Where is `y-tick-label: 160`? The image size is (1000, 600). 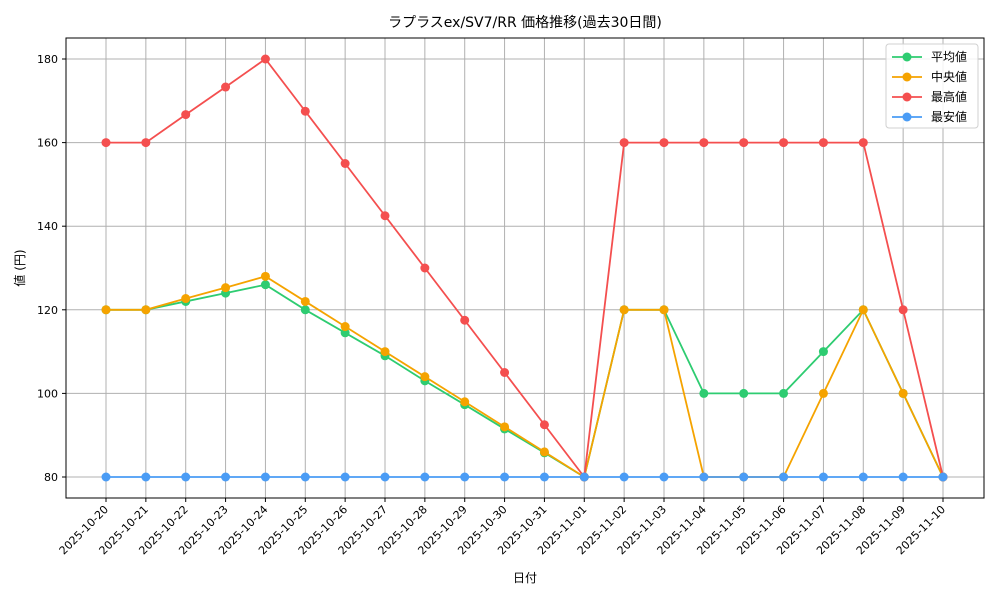
y-tick-label: 160 is located at coordinates (47, 143).